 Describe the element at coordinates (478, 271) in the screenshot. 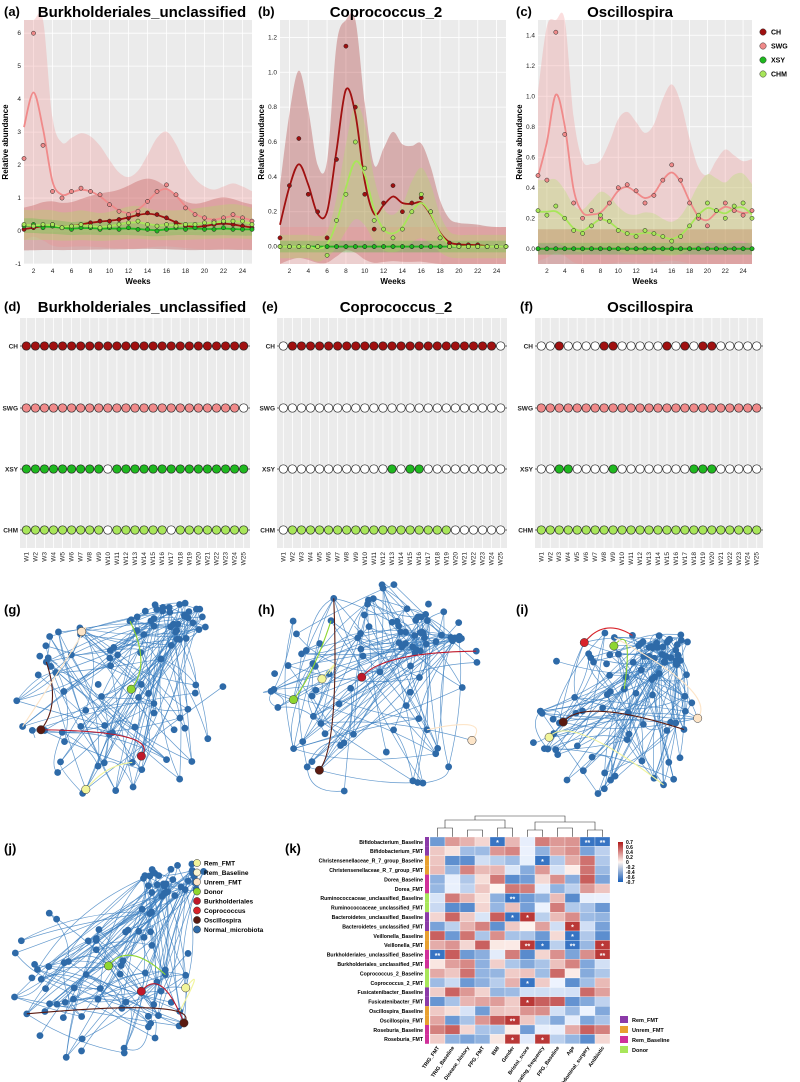

I see `x-tick-label: 22` at that location.